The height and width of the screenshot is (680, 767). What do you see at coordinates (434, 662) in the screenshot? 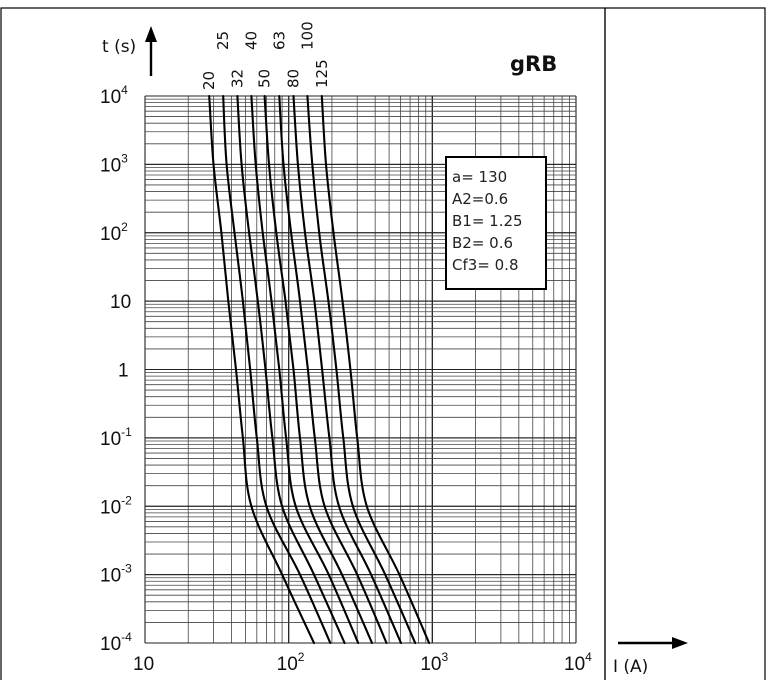
I see `x-tick-label: 10³` at bounding box center [434, 662].